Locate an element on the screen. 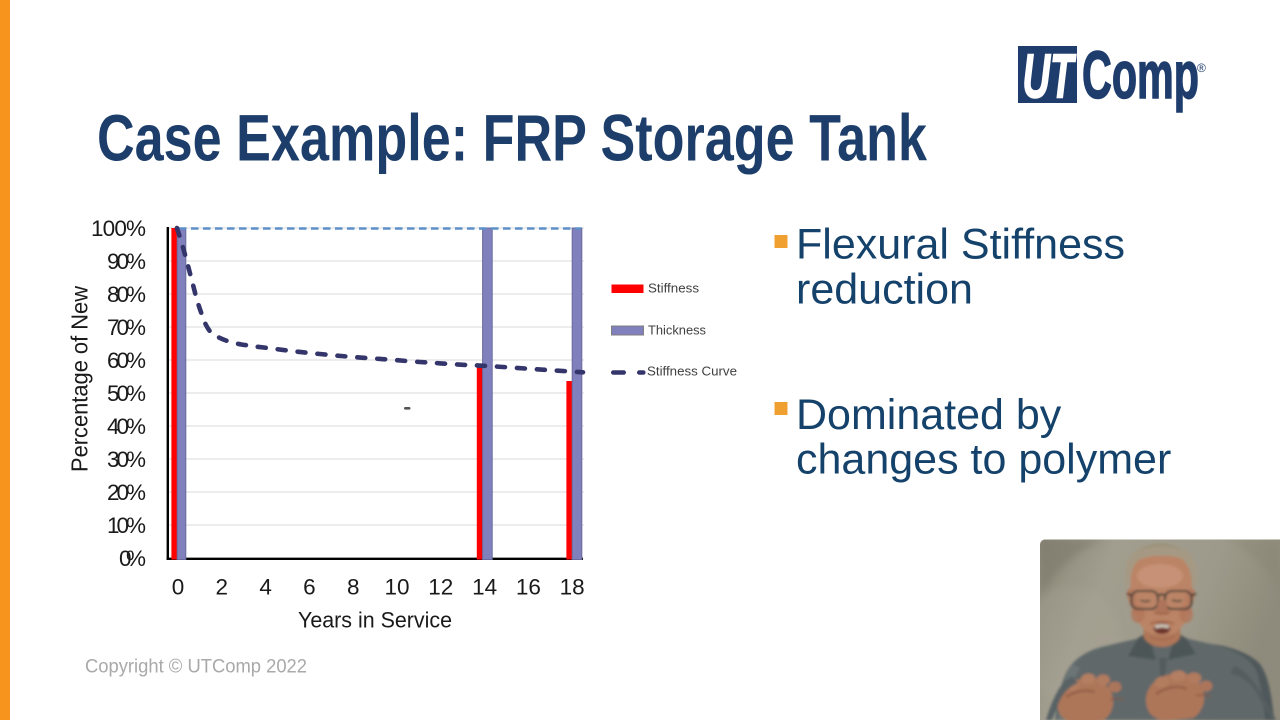 The image size is (1280, 720). svg-text: 16 is located at coordinates (528, 587).